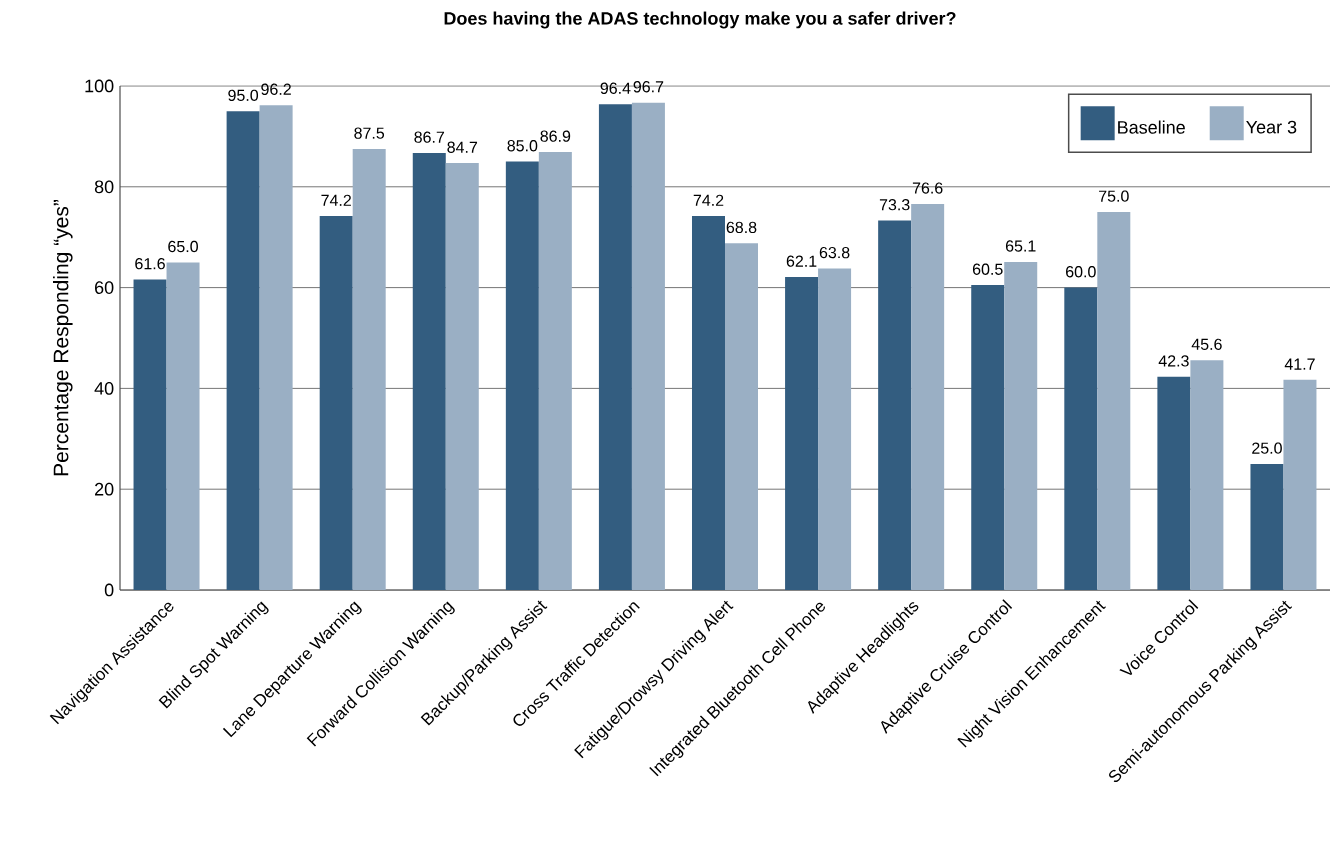 The width and height of the screenshot is (1330, 846). What do you see at coordinates (927, 188) in the screenshot?
I see `data-label: 76.6` at bounding box center [927, 188].